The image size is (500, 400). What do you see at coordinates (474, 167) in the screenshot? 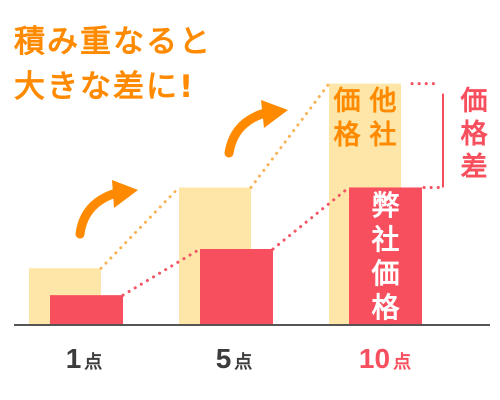
I see `svg-text: 差` at bounding box center [474, 167].